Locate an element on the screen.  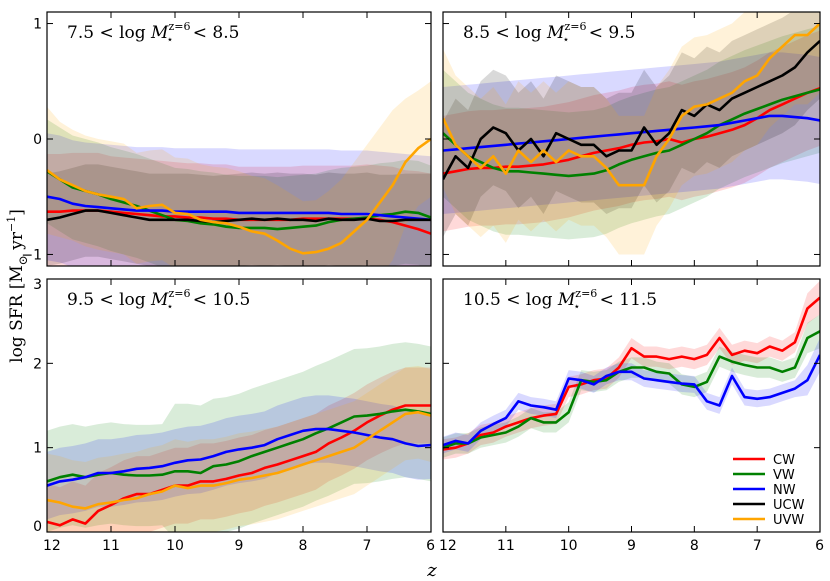
band-ucw is located at coordinates (239, 215).